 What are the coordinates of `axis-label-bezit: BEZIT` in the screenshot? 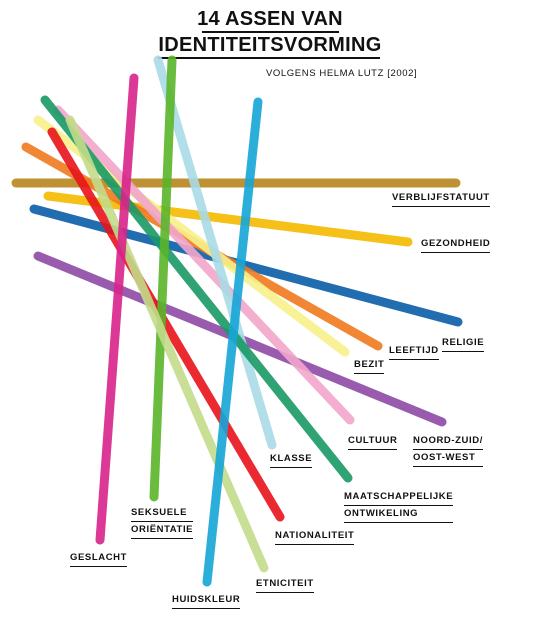 It's located at (369, 365).